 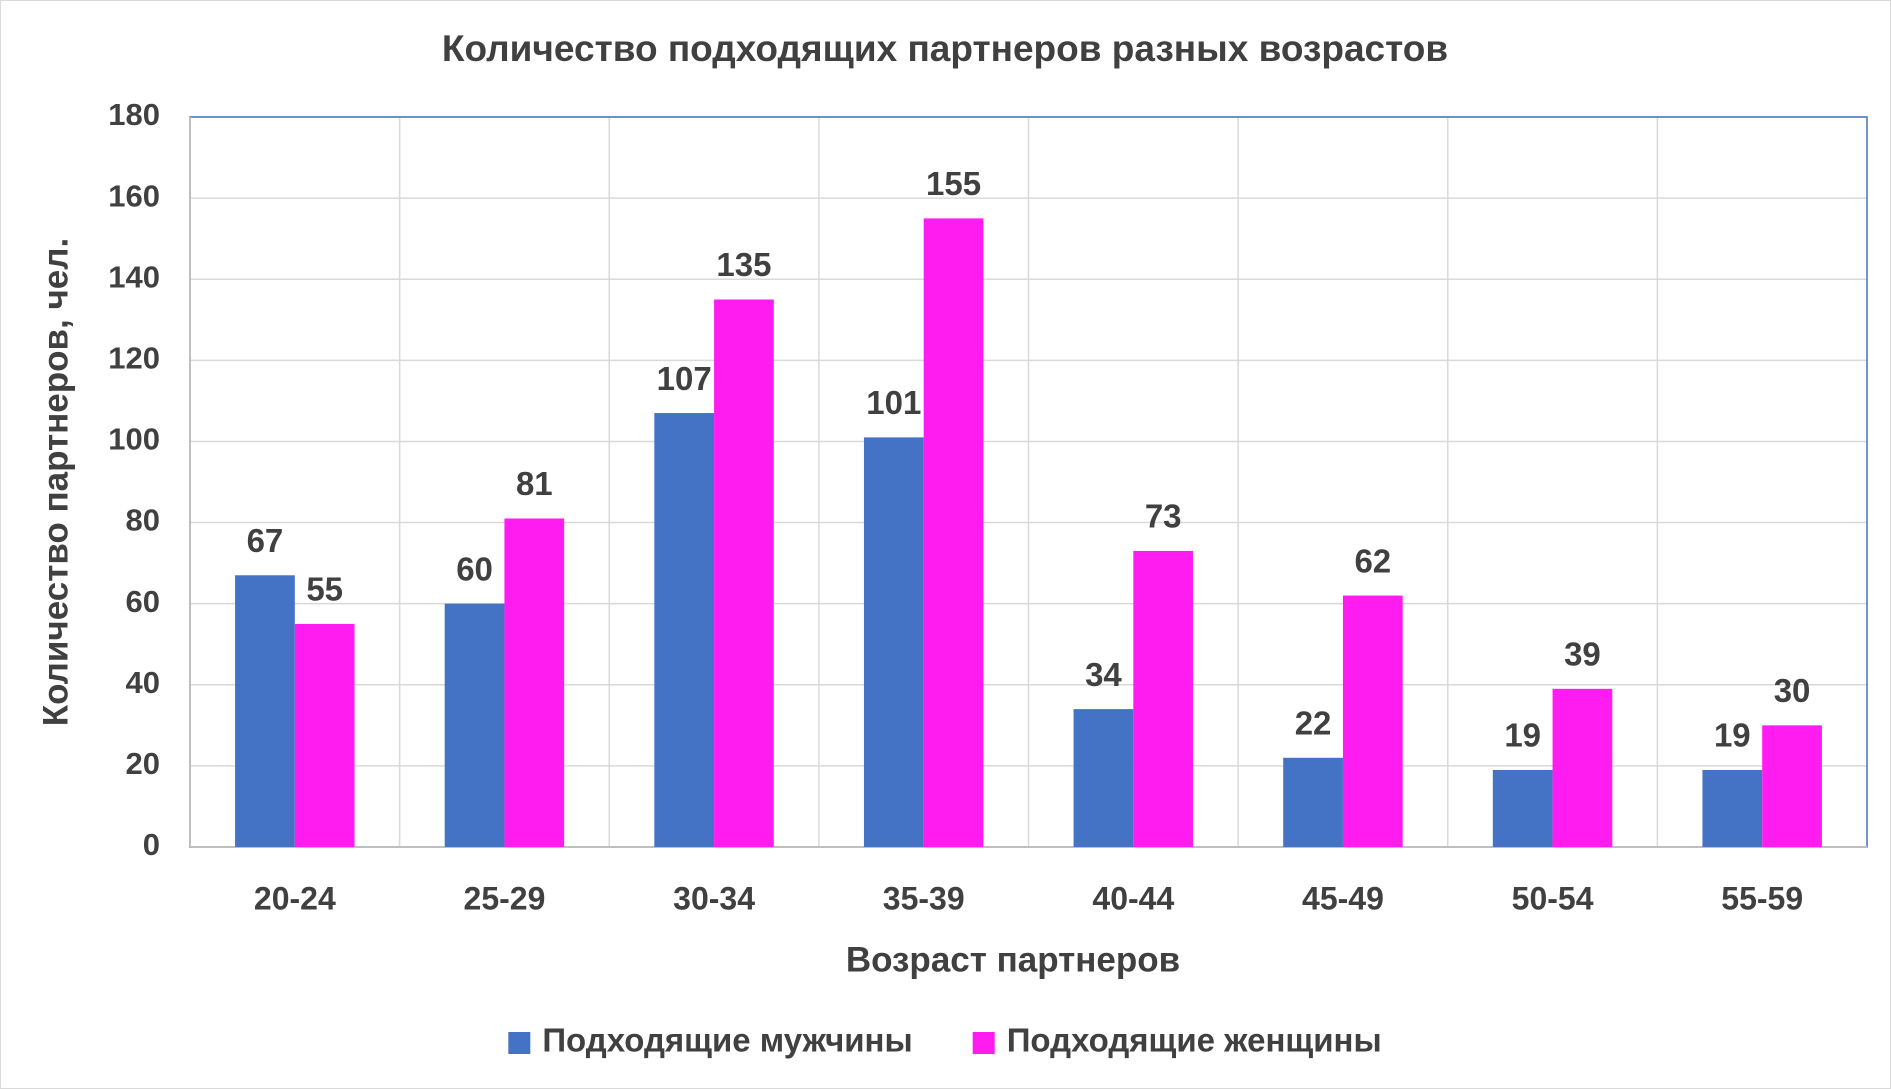 I want to click on data-label: 62, so click(x=1372, y=560).